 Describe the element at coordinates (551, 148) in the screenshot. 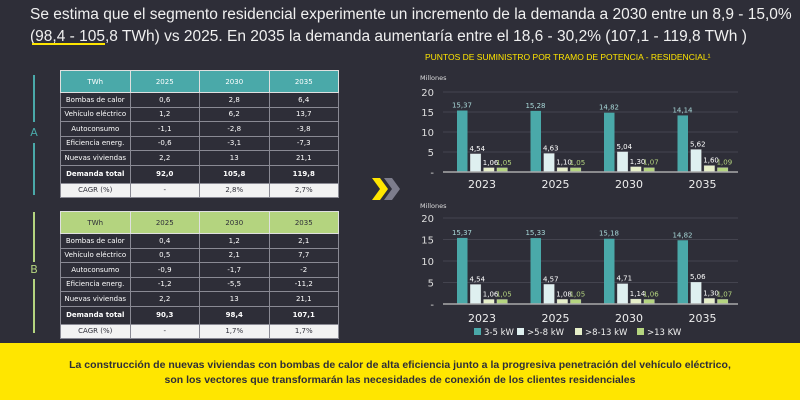

I see `data-label: 4,63` at that location.